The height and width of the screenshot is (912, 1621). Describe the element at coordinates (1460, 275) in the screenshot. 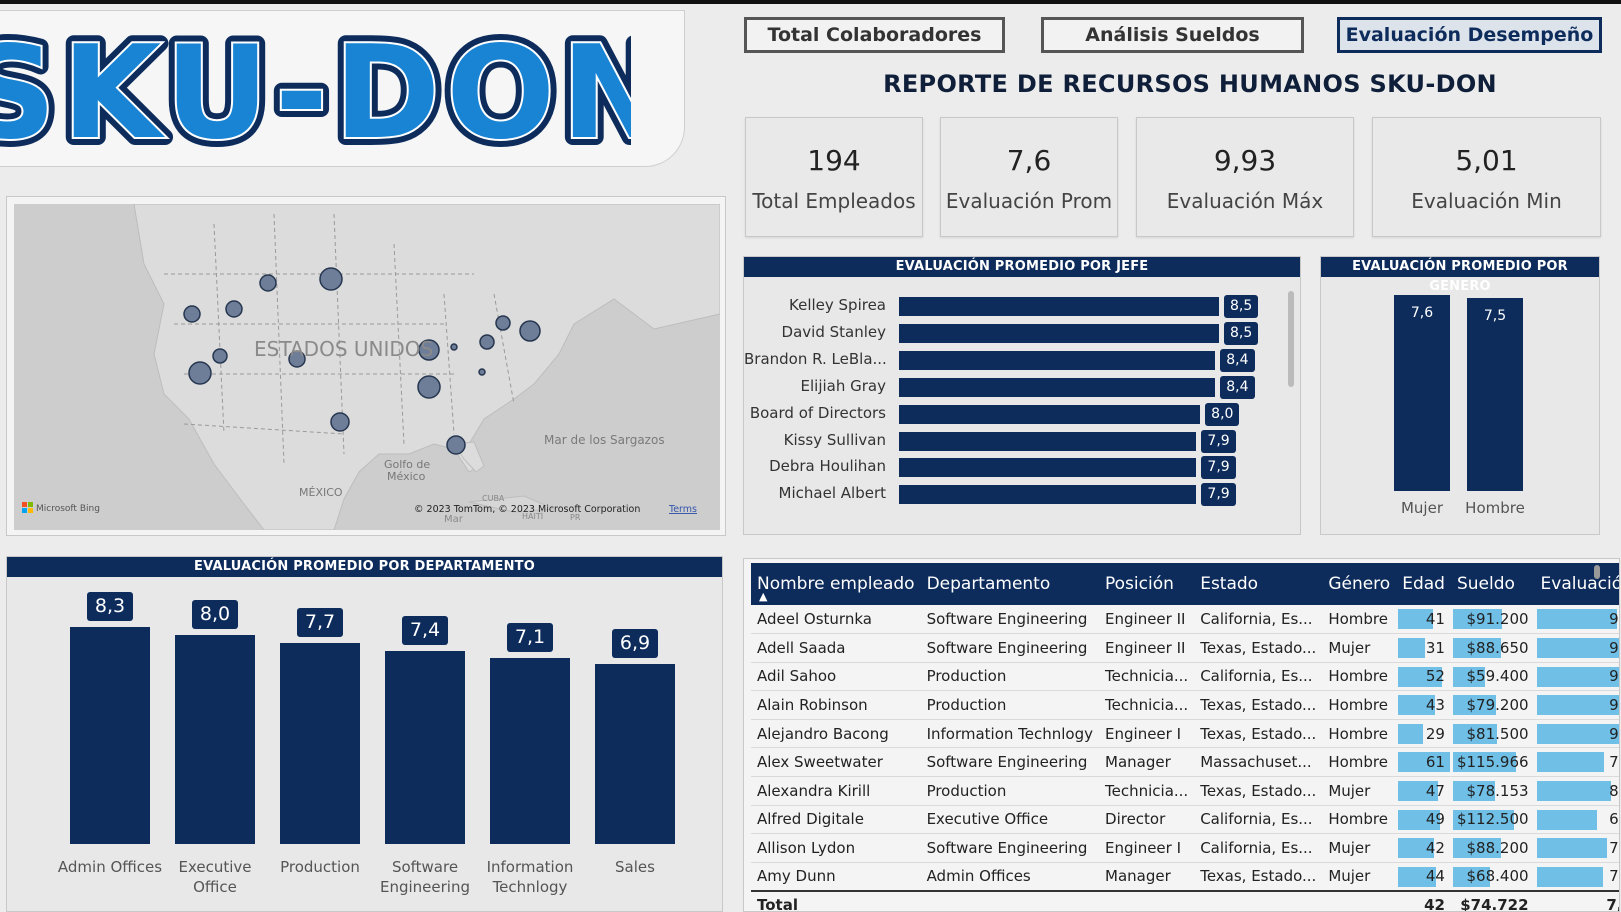

I see `chart-title-genero: EVALUACIÓN PROMEDIO POR GENERO` at that location.